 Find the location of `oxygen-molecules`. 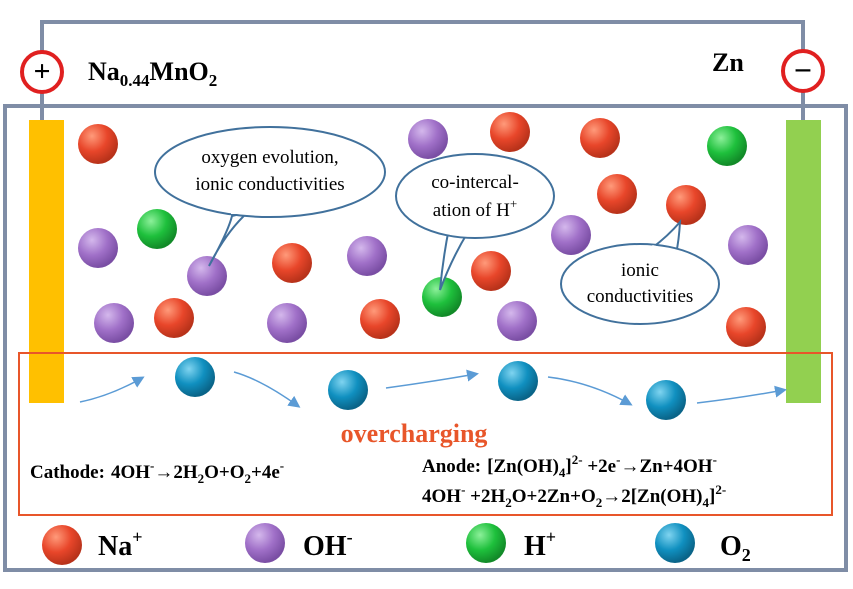

oxygen-molecules is located at coordinates (430, 388).